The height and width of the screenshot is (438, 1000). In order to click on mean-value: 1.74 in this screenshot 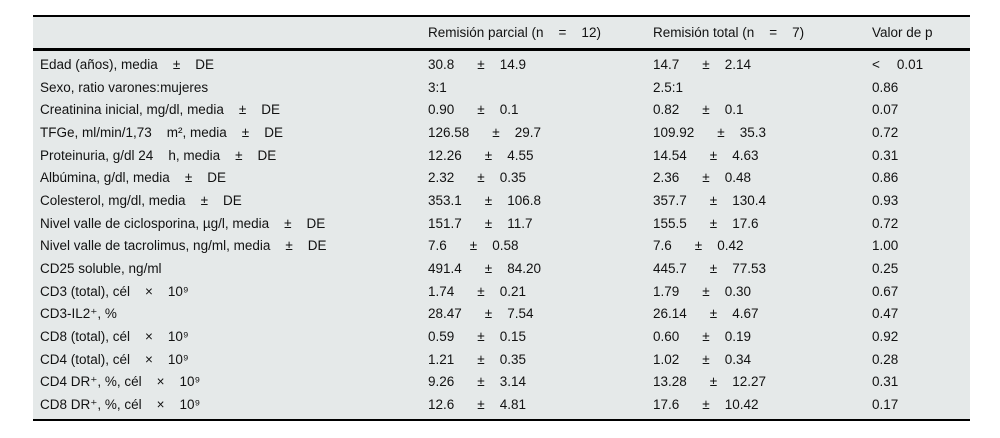, I will do `click(441, 291)`.